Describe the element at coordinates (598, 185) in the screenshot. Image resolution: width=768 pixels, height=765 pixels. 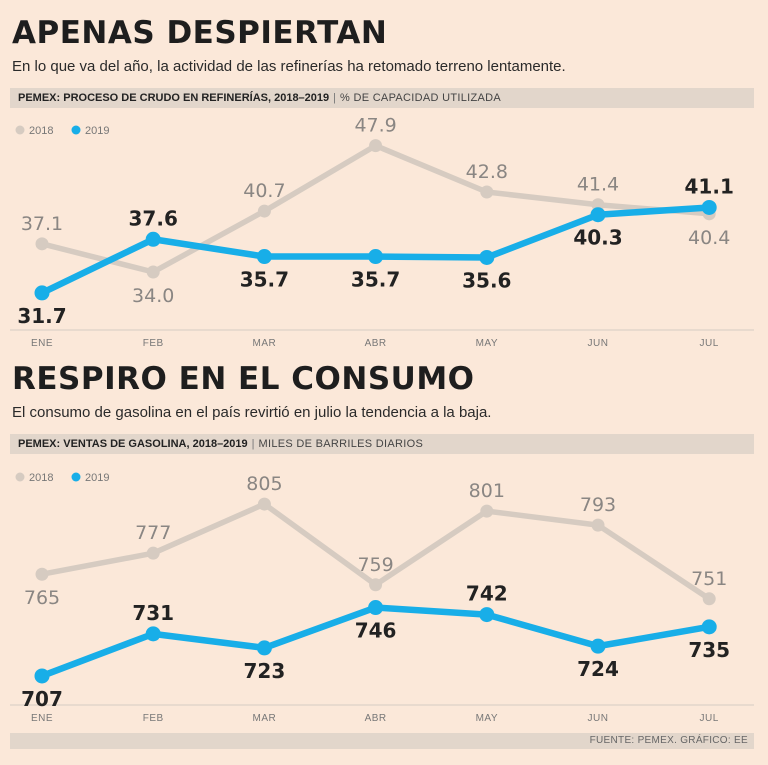
I see `data-label-2018: 41.4` at that location.